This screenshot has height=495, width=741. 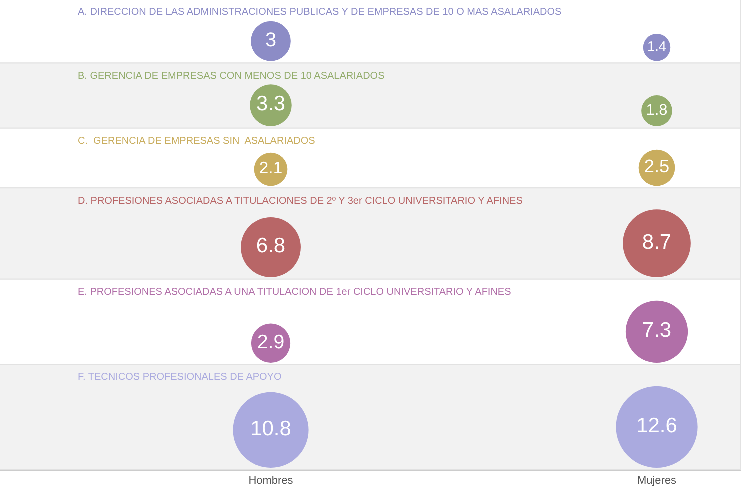 I want to click on data-label: 2.1, so click(x=271, y=168).